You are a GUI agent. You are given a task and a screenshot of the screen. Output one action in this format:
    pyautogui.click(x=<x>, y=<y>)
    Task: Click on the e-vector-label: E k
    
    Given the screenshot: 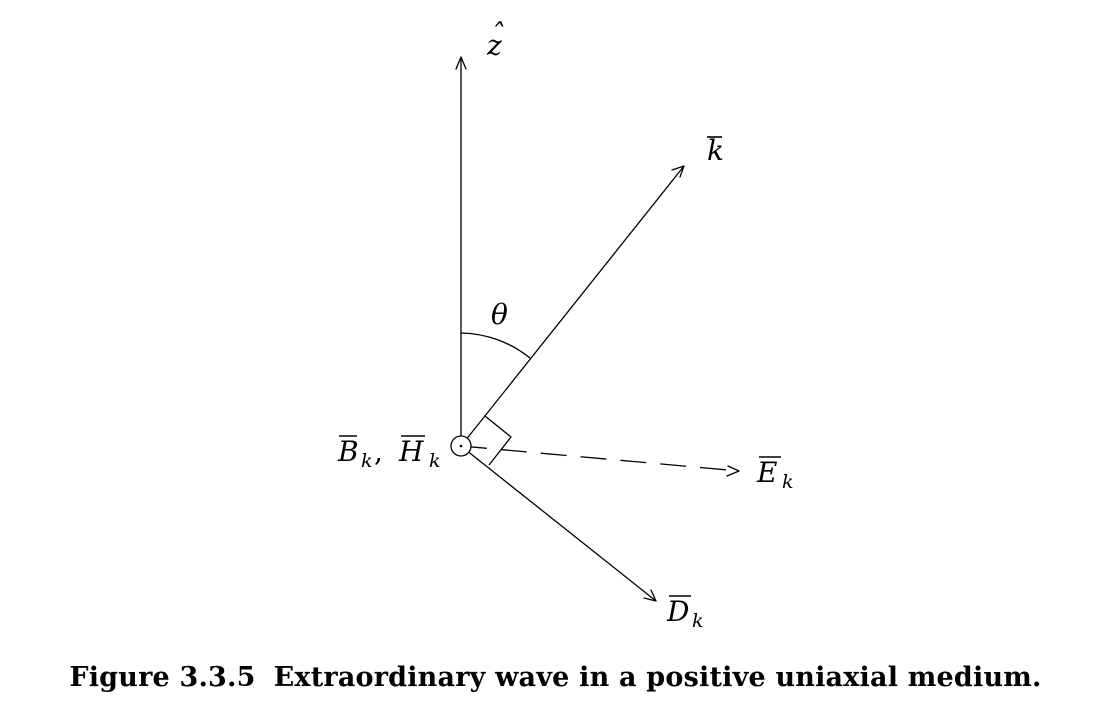 What is the action you would take?
    pyautogui.click(x=775, y=474)
    